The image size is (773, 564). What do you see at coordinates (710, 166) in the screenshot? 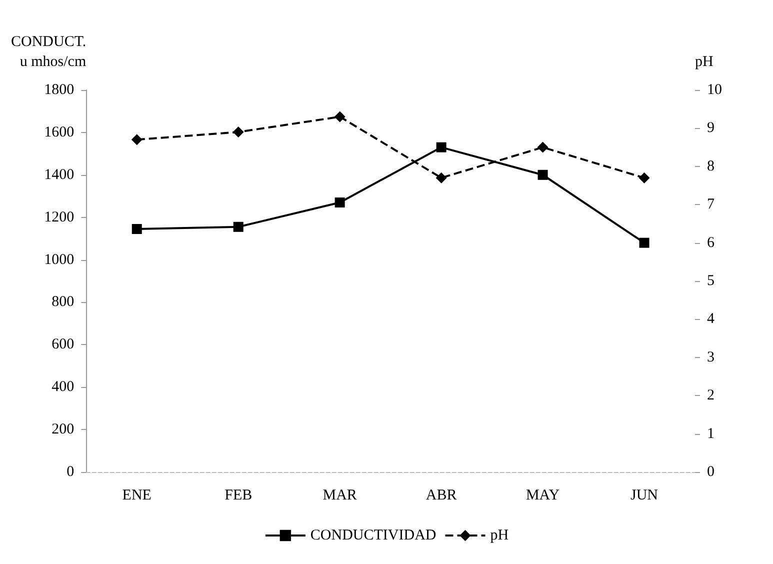
I see `y2-tick-label: 8` at bounding box center [710, 166].